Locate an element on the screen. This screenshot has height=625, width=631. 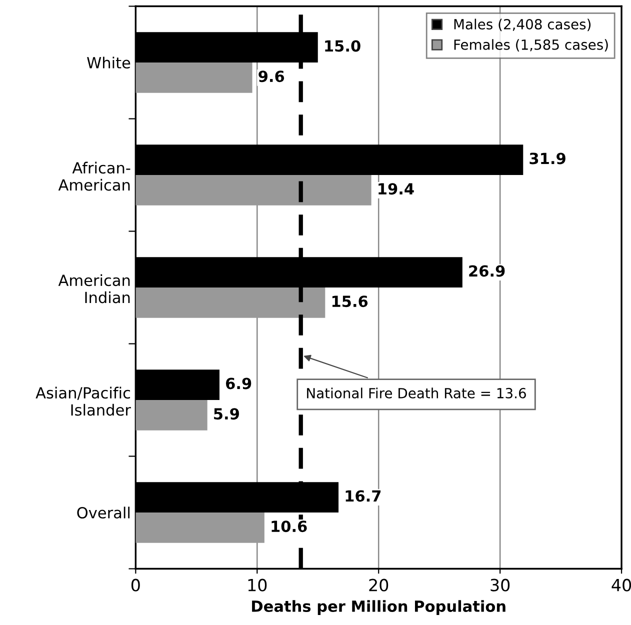
y-tick-label: American Indian is located at coordinates (94, 289).